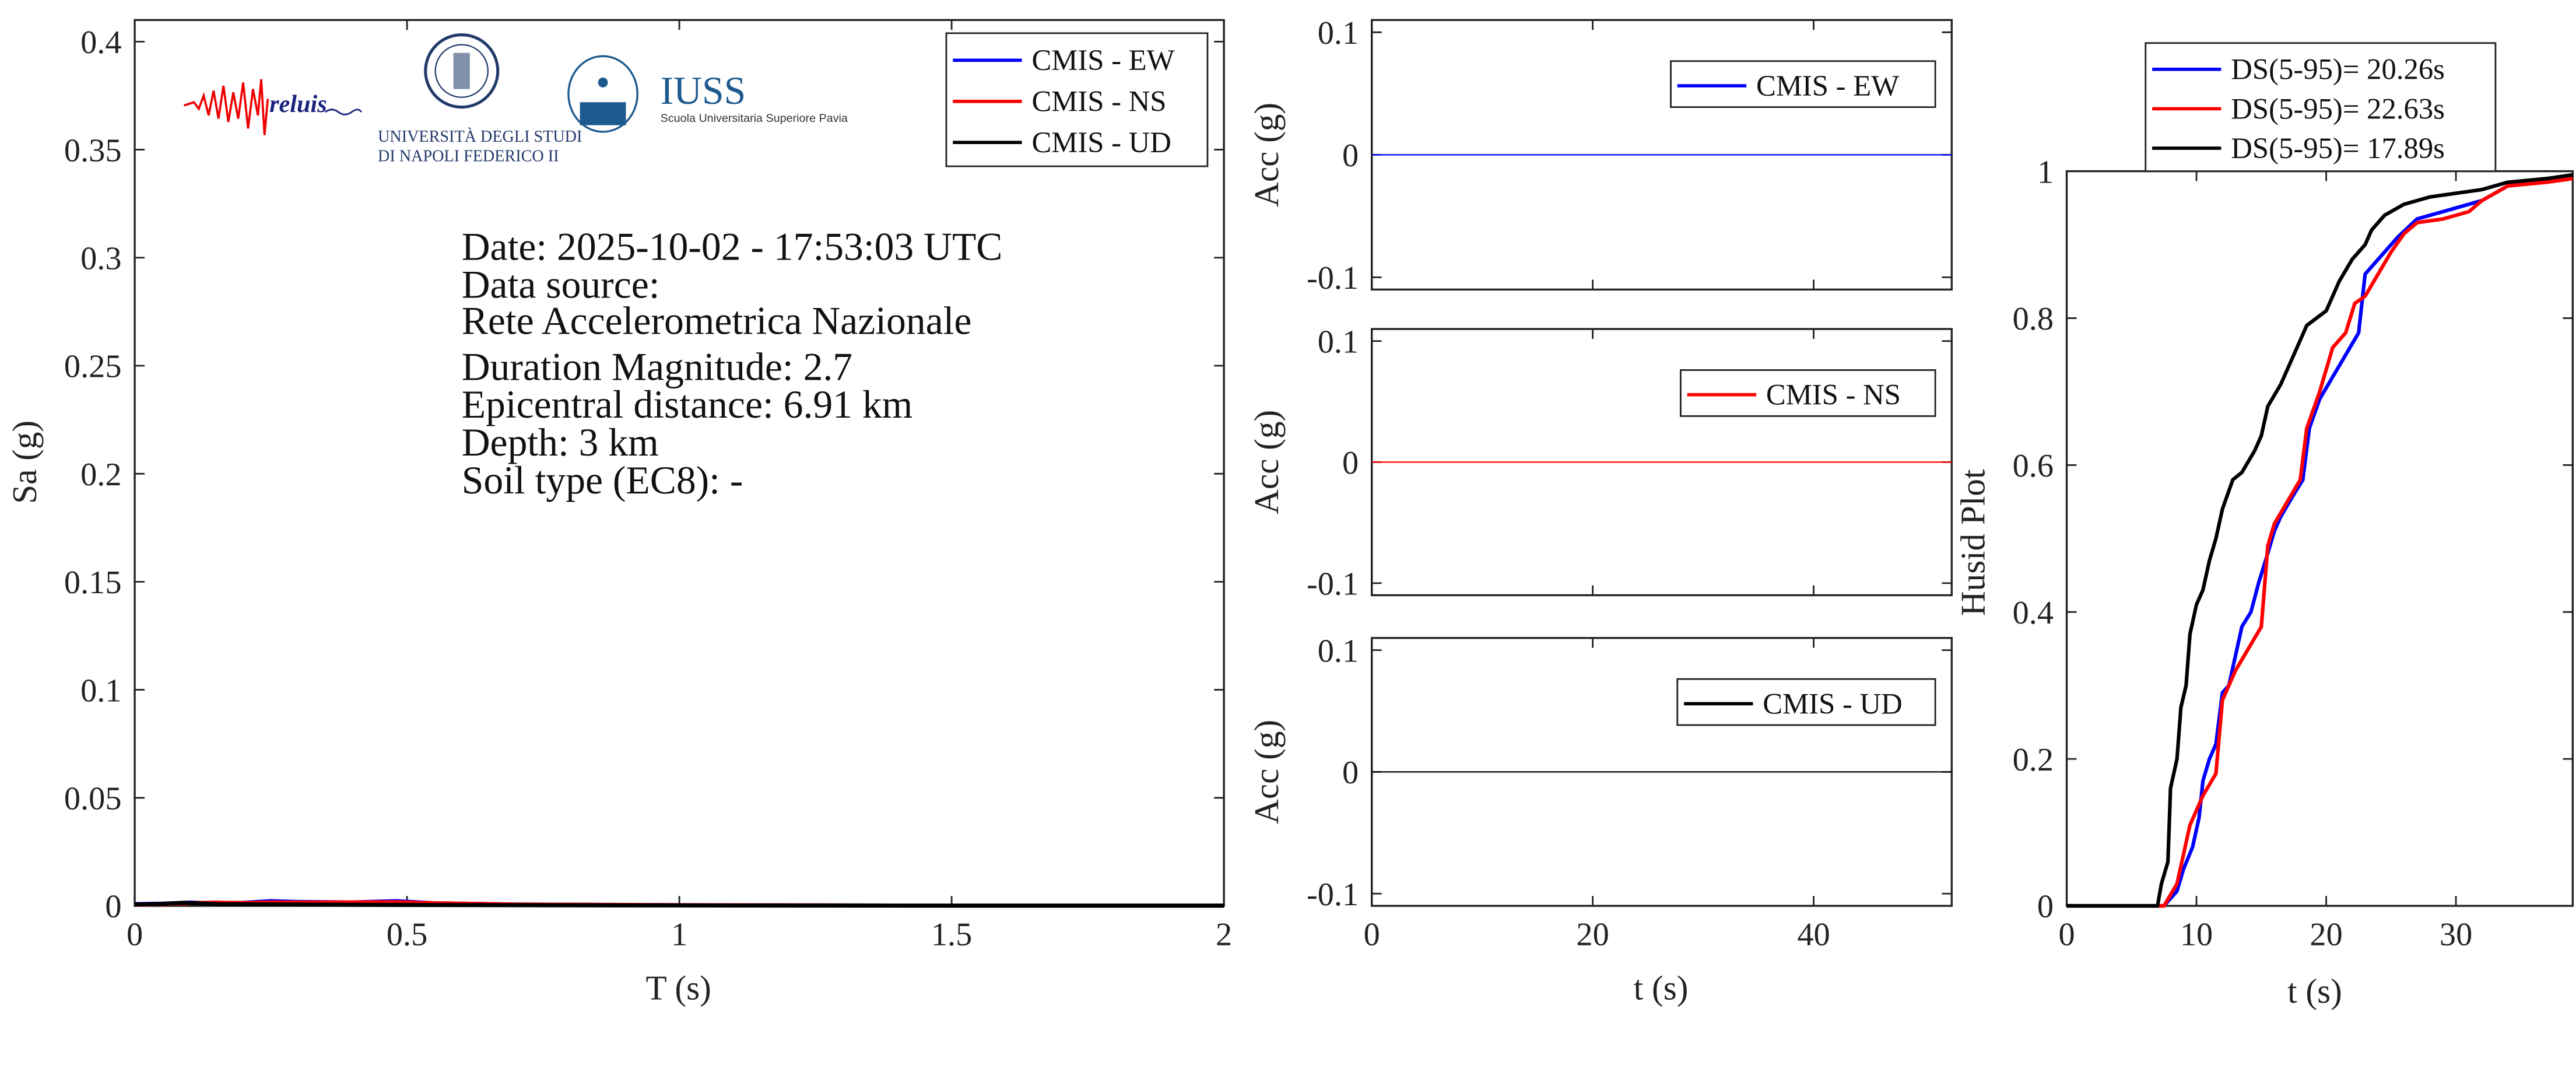 The image size is (2576, 1082). Describe the element at coordinates (480, 137) in the screenshot. I see `svg-text: UNIVERSITÀ DEGLI STUDI` at that location.